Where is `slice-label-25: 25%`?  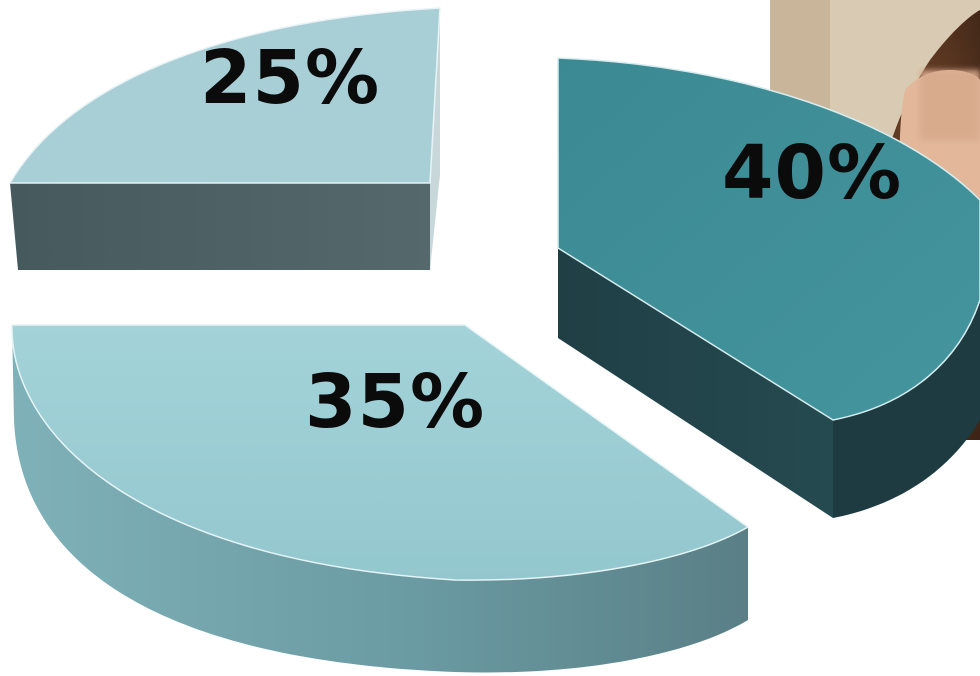
slice-label-25: 25% is located at coordinates (290, 78).